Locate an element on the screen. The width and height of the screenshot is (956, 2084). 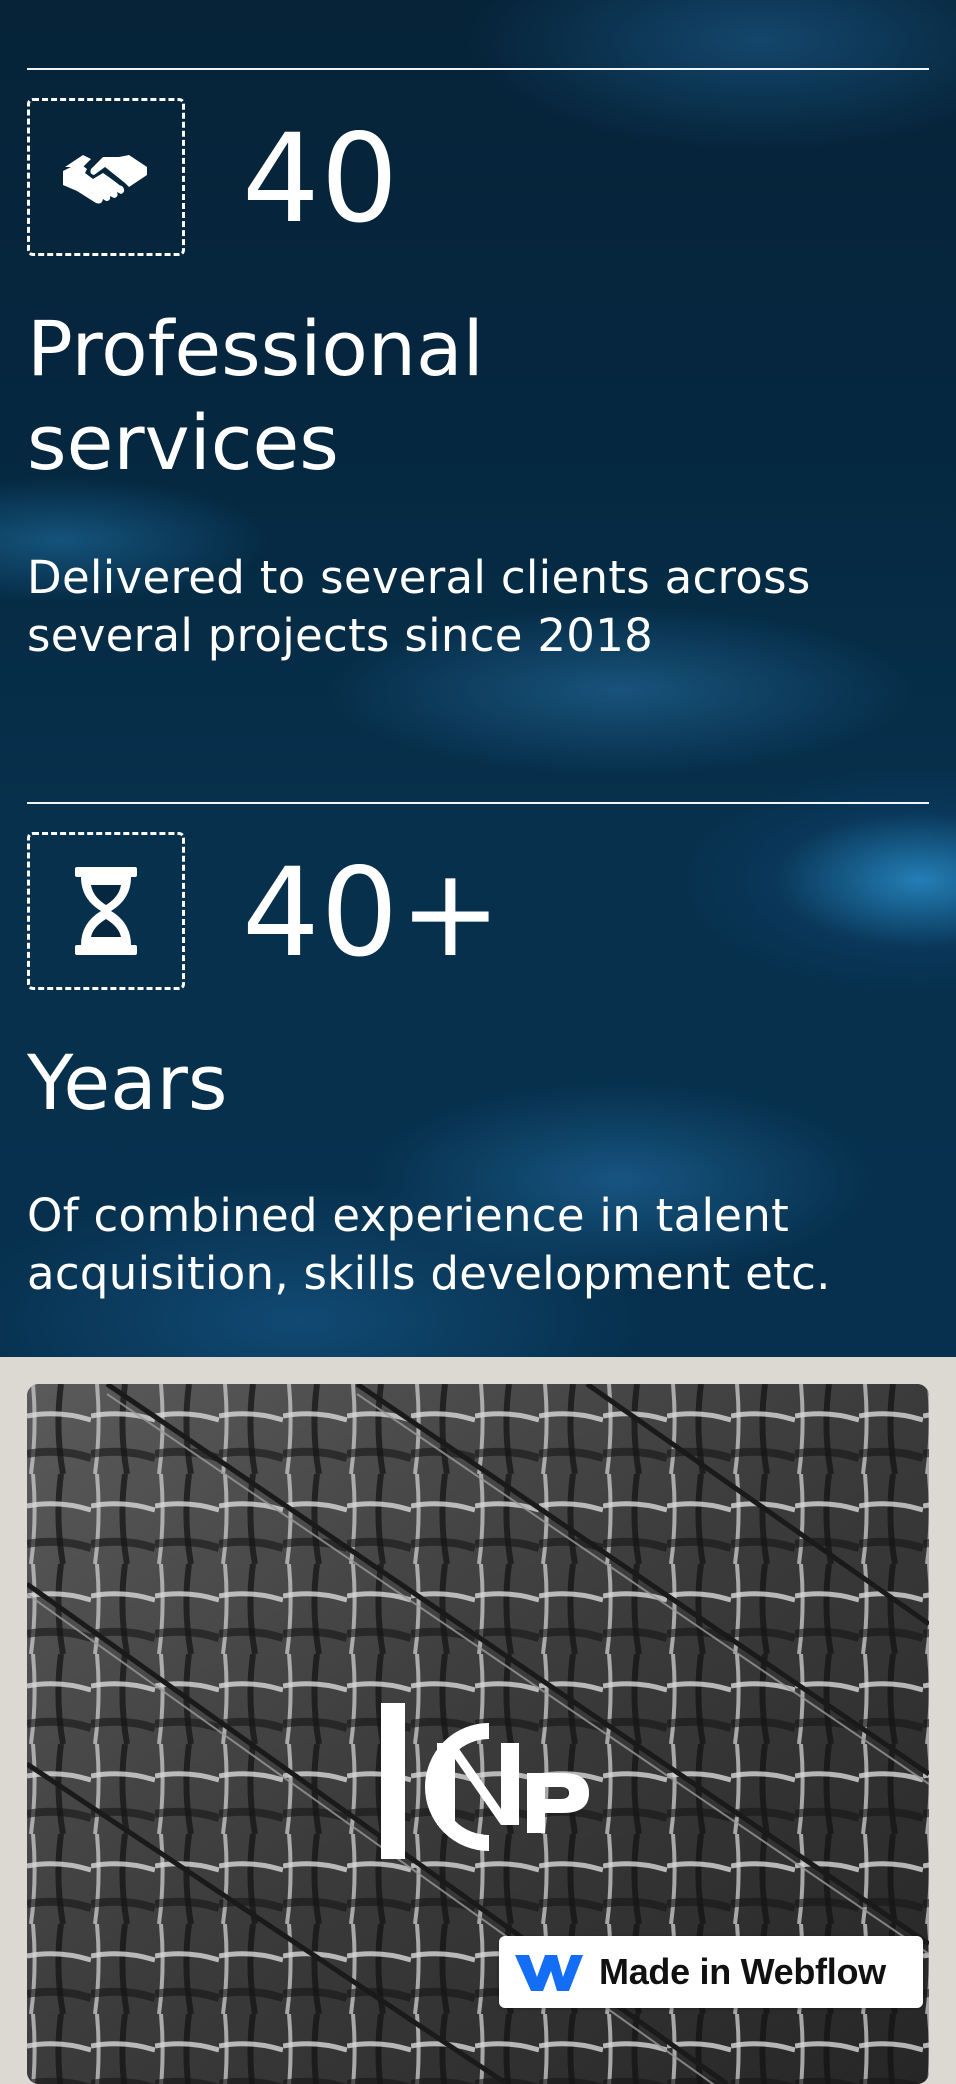
handshake-icon is located at coordinates (105, 179).